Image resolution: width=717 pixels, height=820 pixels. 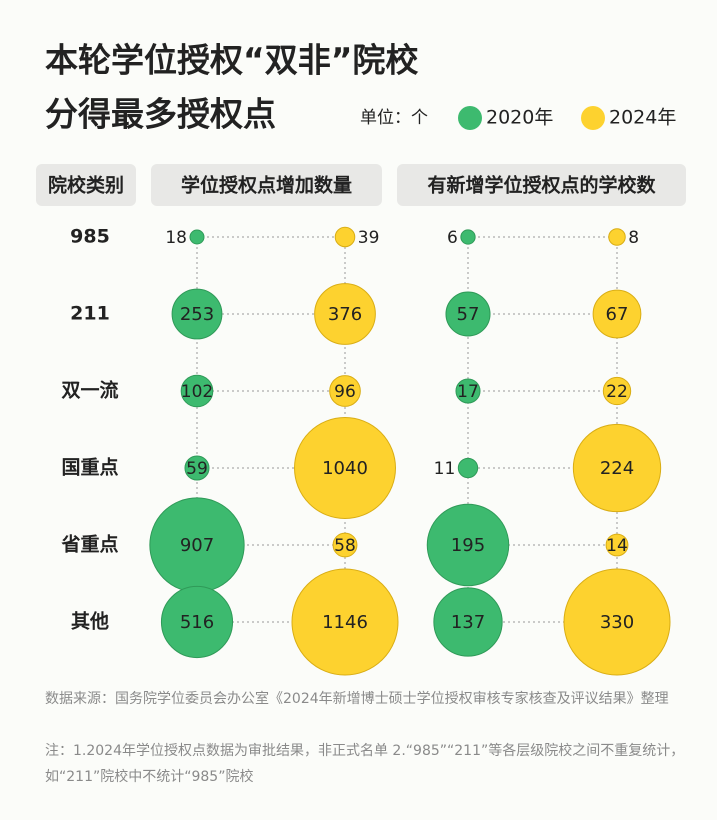 I want to click on category-label: 省重点, so click(x=89, y=545).